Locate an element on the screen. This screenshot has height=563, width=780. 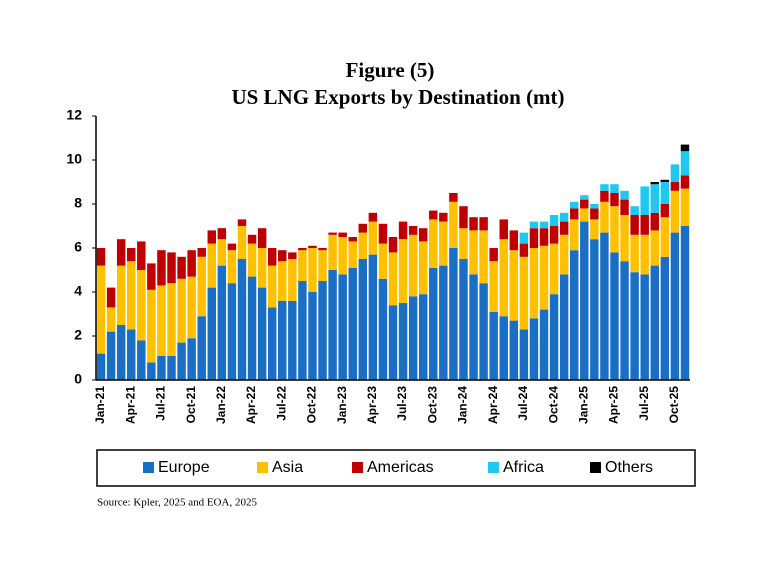
x-tick-label: Oct-22 is located at coordinates (312, 405).